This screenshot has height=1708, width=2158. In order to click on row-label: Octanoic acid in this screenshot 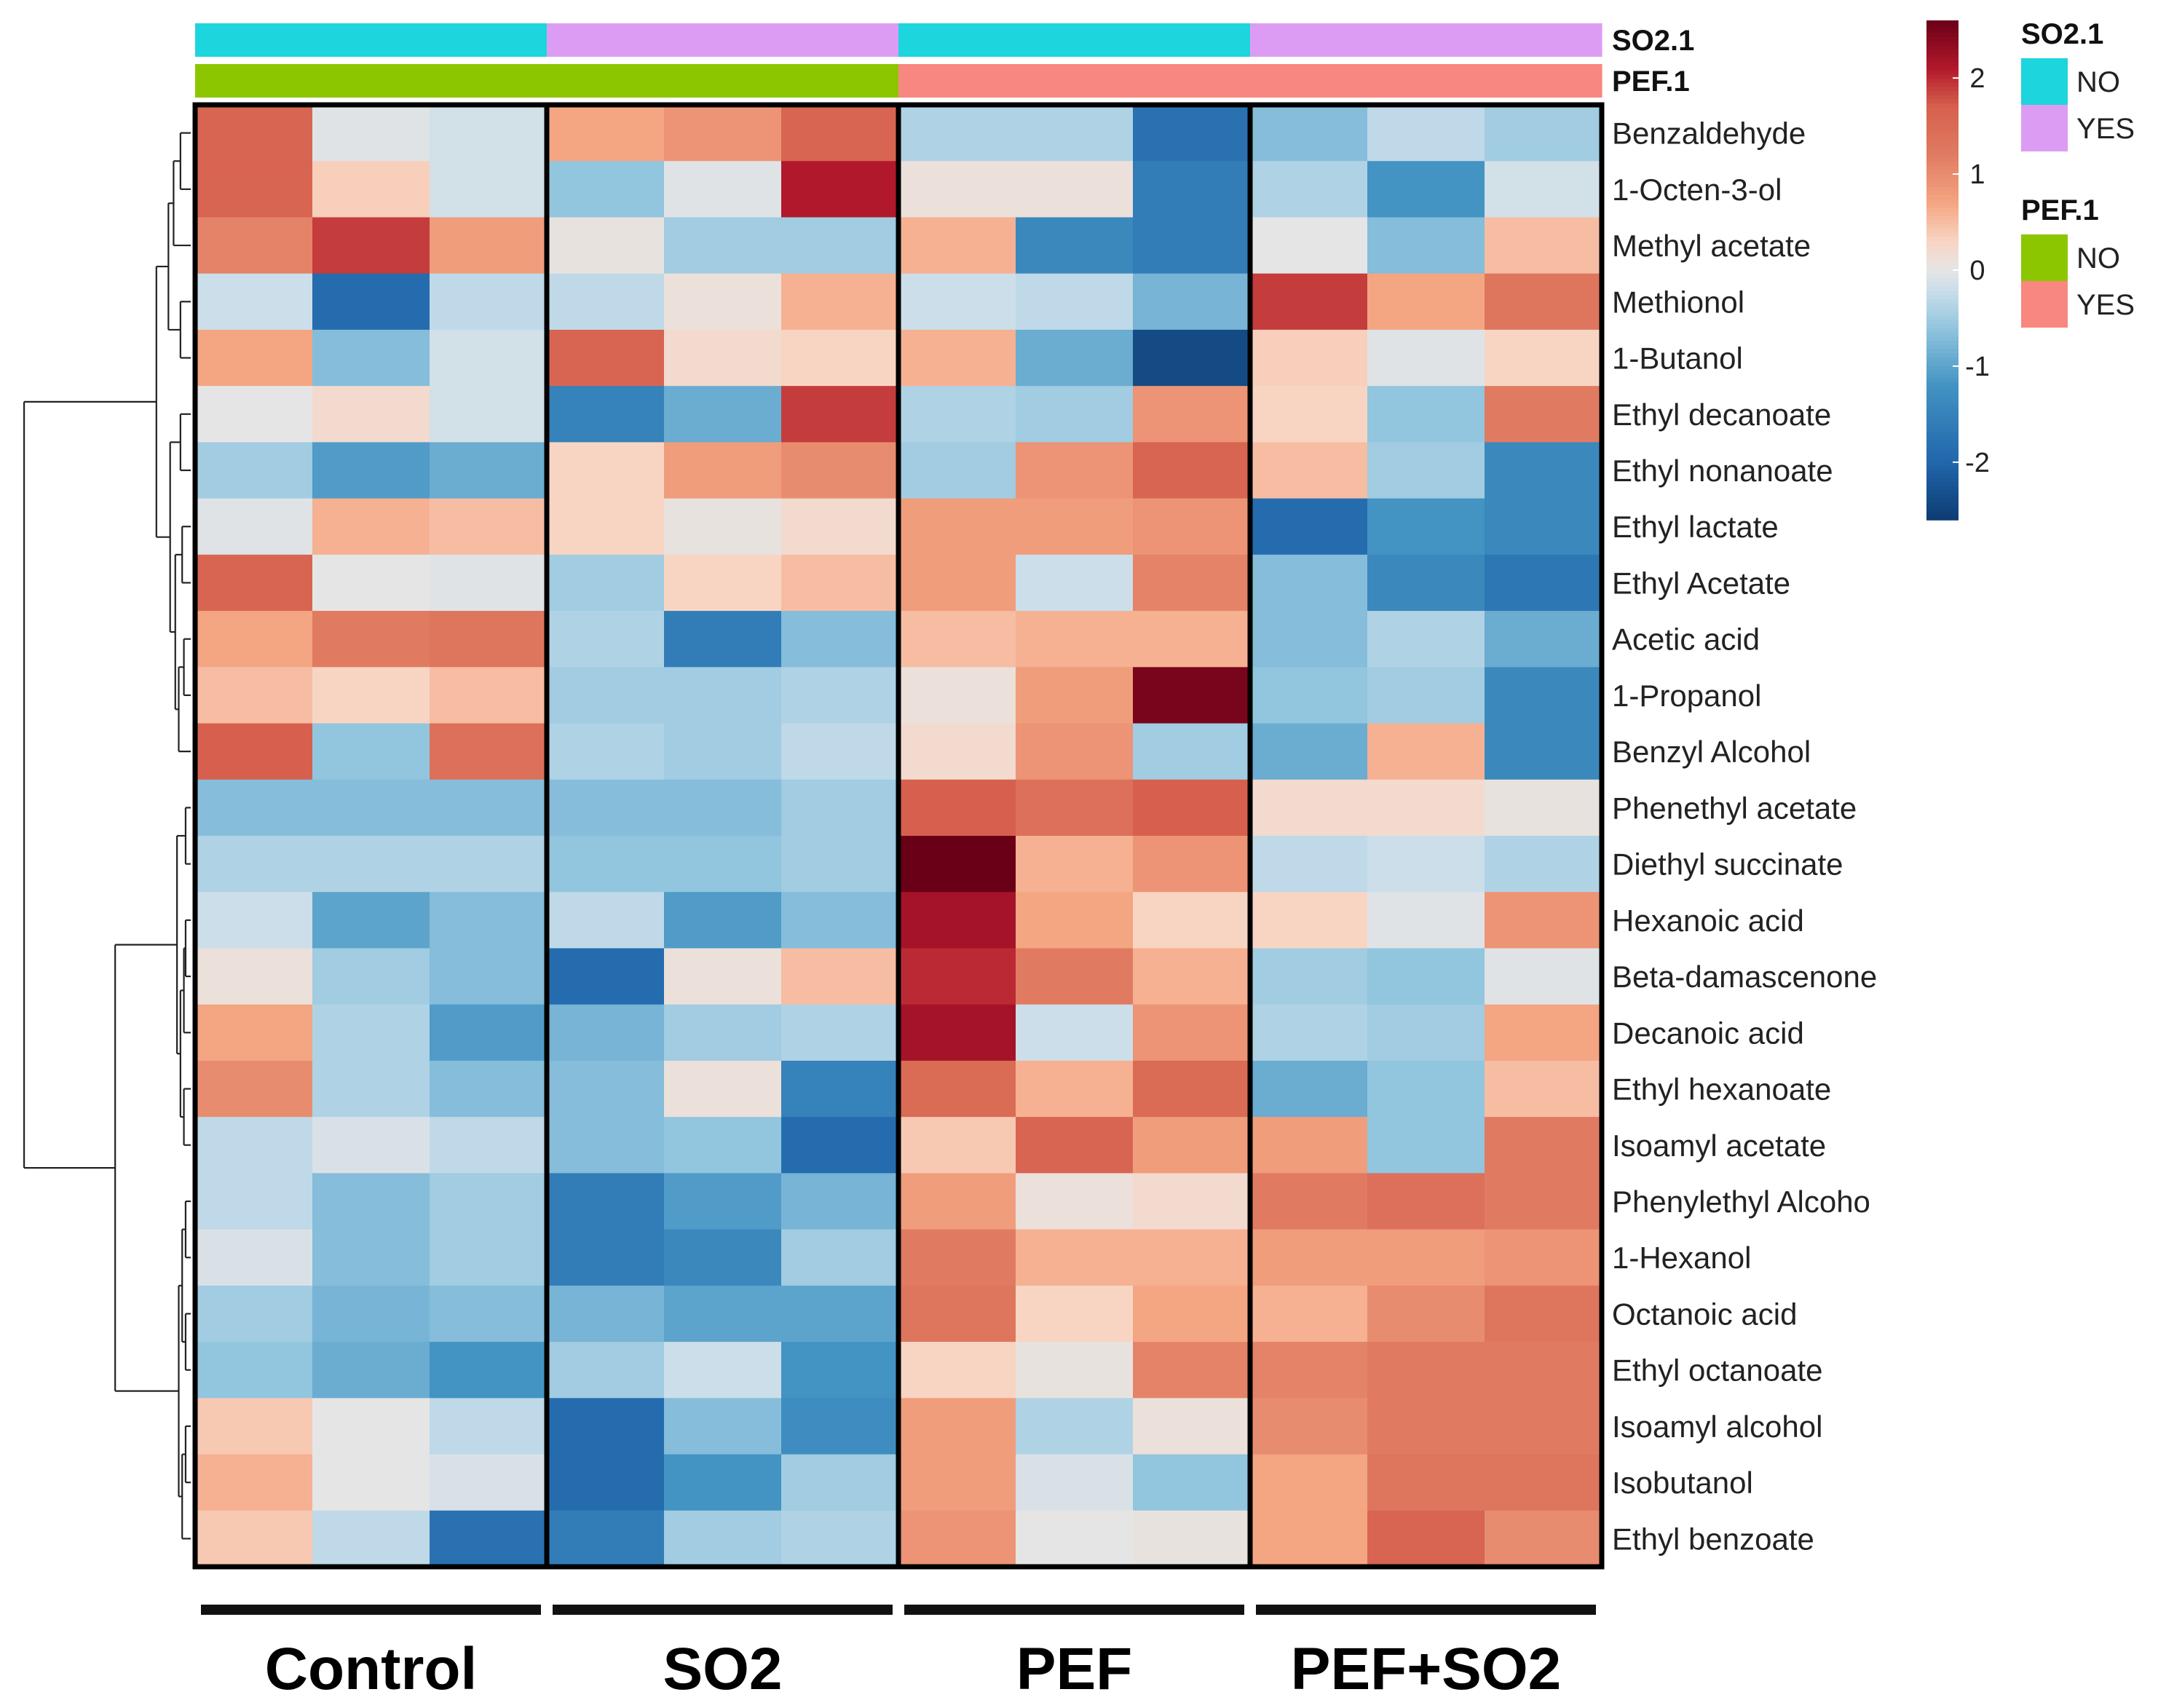, I will do `click(1705, 1314)`.